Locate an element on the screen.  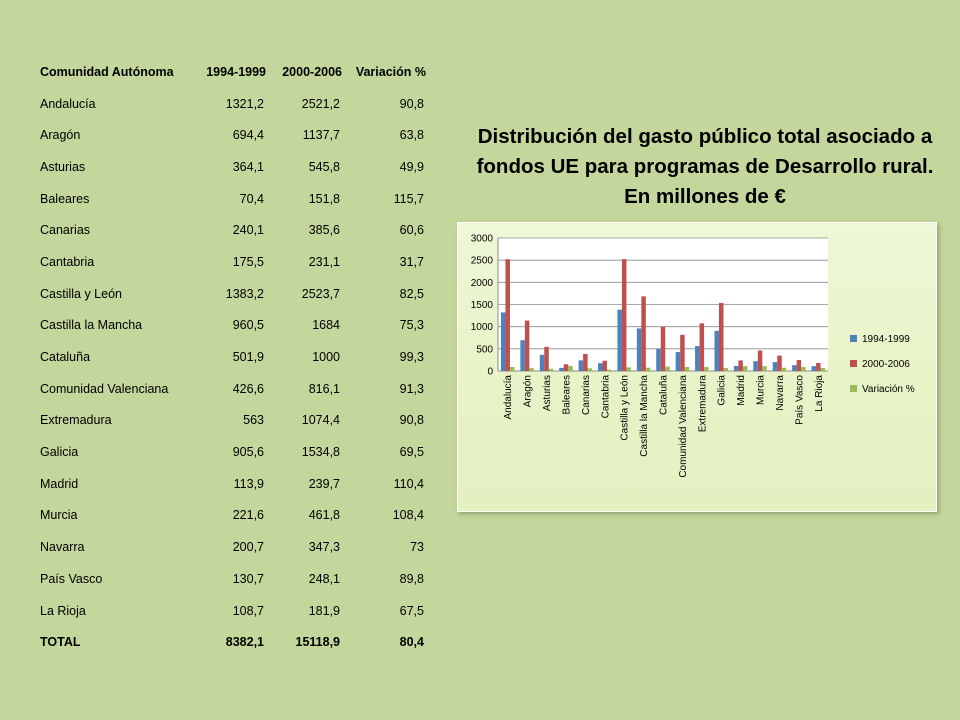
cell-comunidad: Aragón is located at coordinates (60, 135).